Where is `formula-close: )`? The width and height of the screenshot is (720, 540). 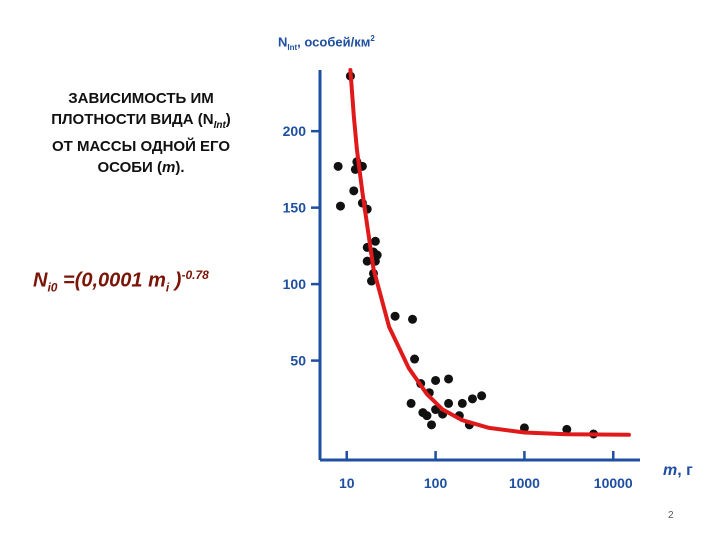 formula-close: ) is located at coordinates (175, 280).